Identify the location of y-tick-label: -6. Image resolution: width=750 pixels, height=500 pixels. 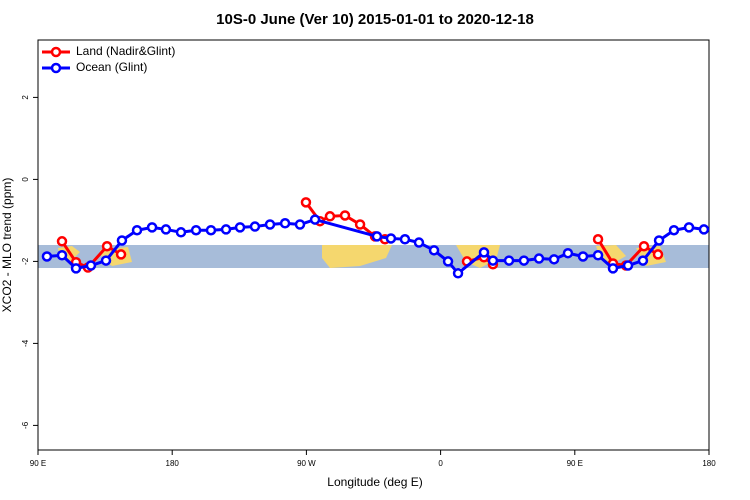
(25, 425).